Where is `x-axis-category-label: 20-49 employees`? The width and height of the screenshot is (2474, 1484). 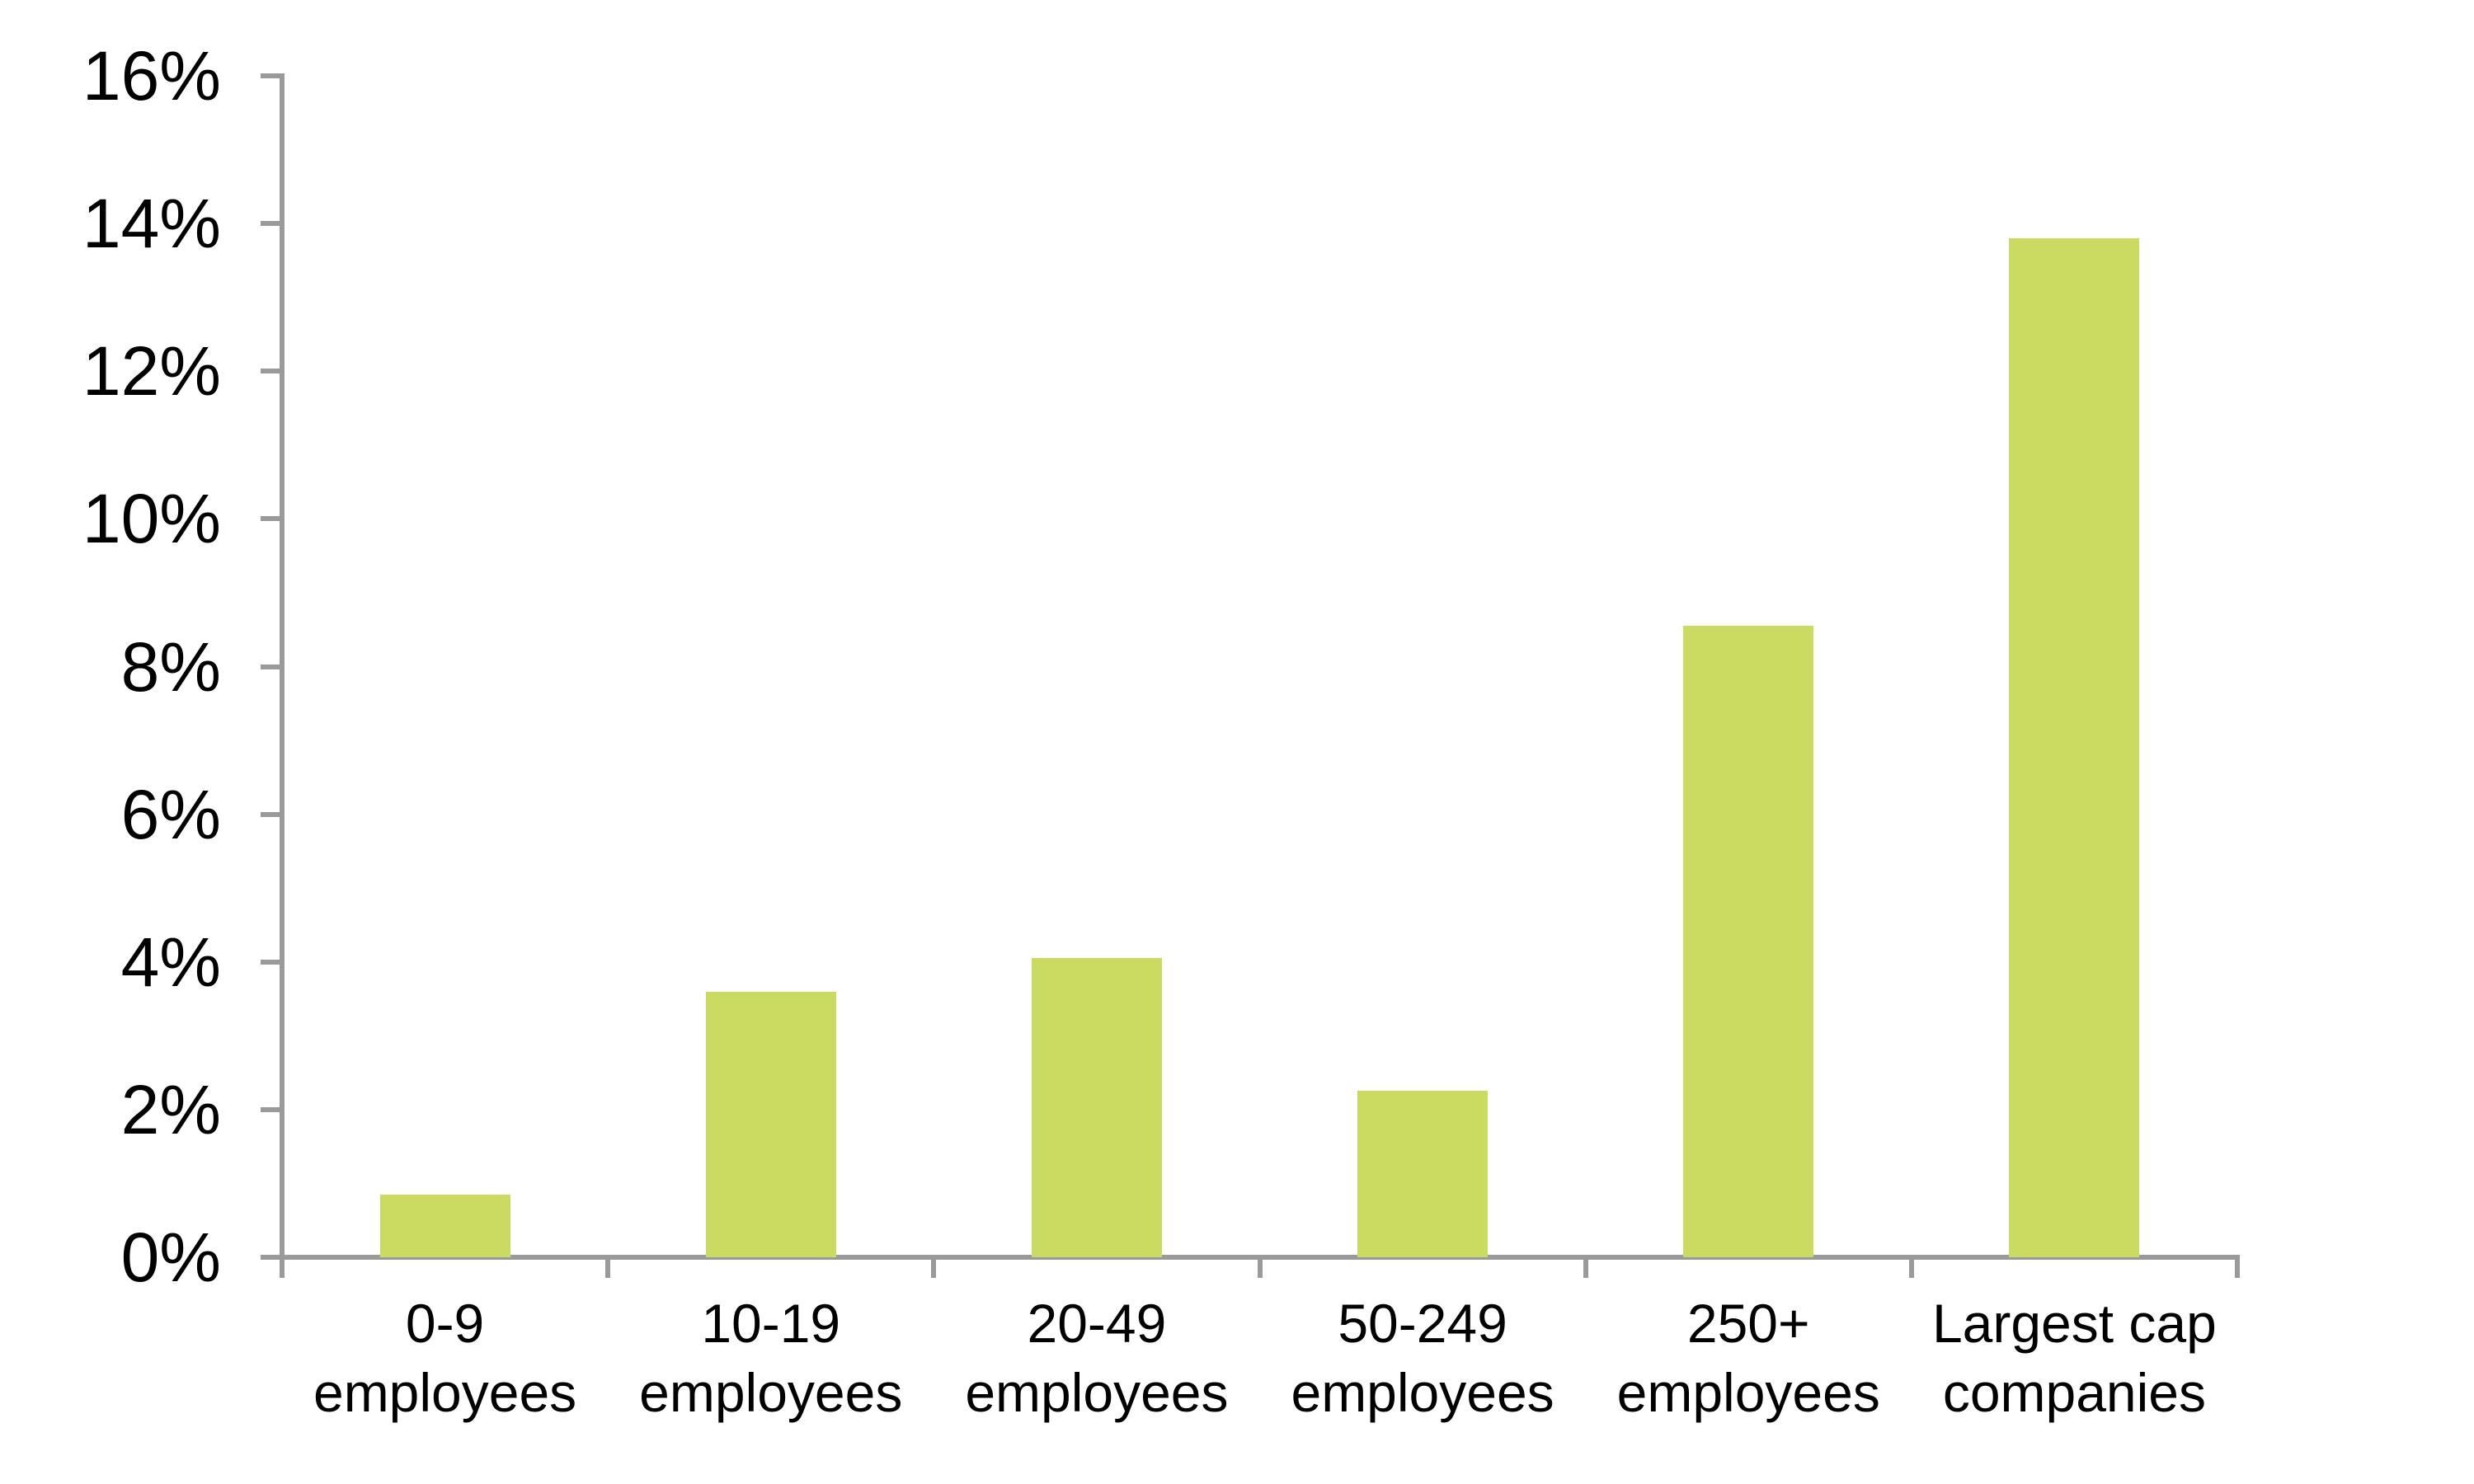
x-axis-category-label: 20-49 employees is located at coordinates (1097, 1358).